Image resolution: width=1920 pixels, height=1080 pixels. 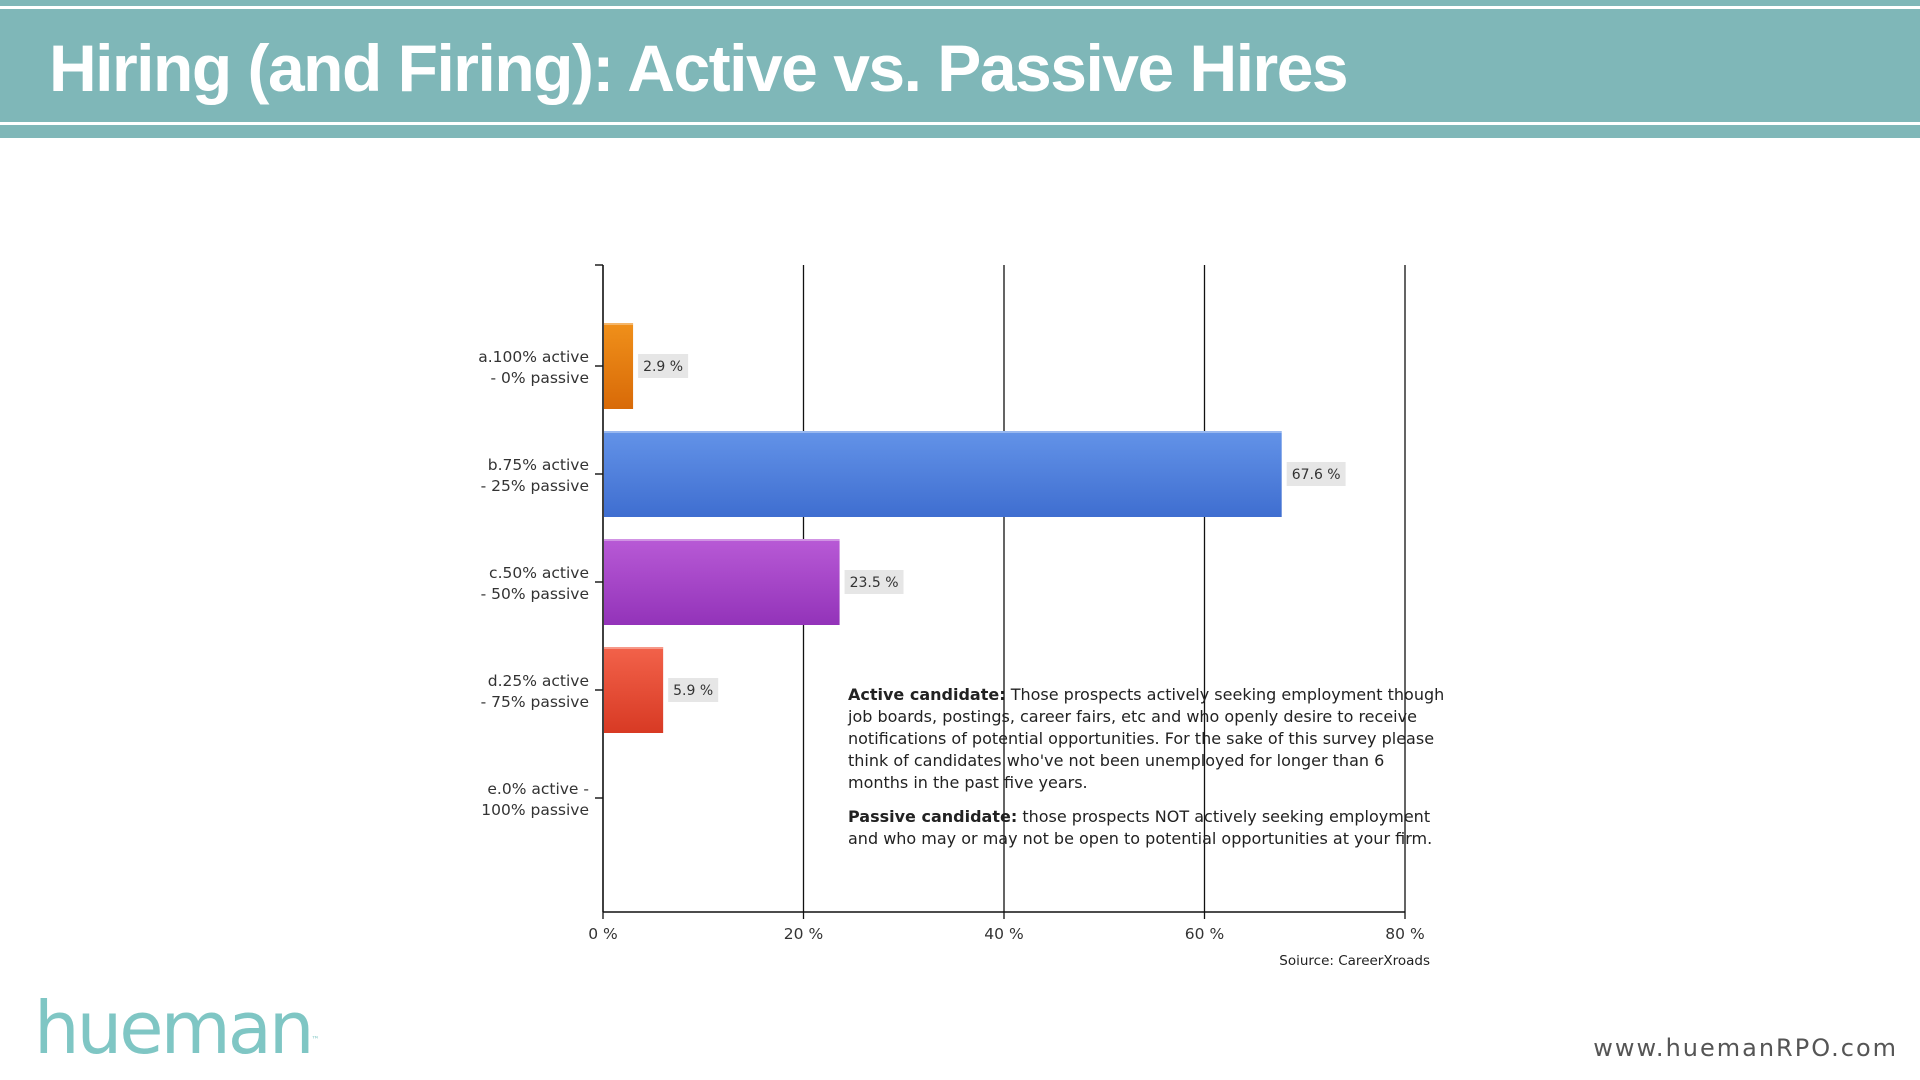 I want to click on website-url: www.huemanRPO.com, so click(x=1745, y=1048).